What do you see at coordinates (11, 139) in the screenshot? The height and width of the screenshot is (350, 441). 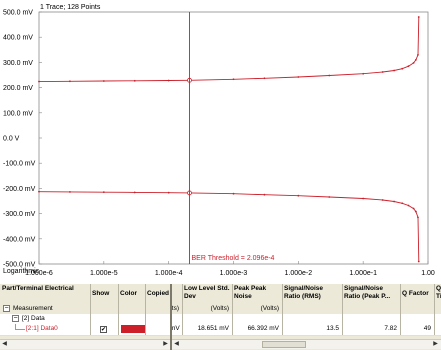 I see `y-tick-label: 0.0 V` at bounding box center [11, 139].